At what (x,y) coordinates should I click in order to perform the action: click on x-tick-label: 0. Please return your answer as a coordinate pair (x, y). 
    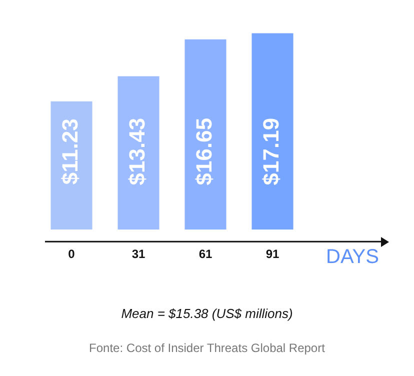
    Looking at the image, I should click on (72, 254).